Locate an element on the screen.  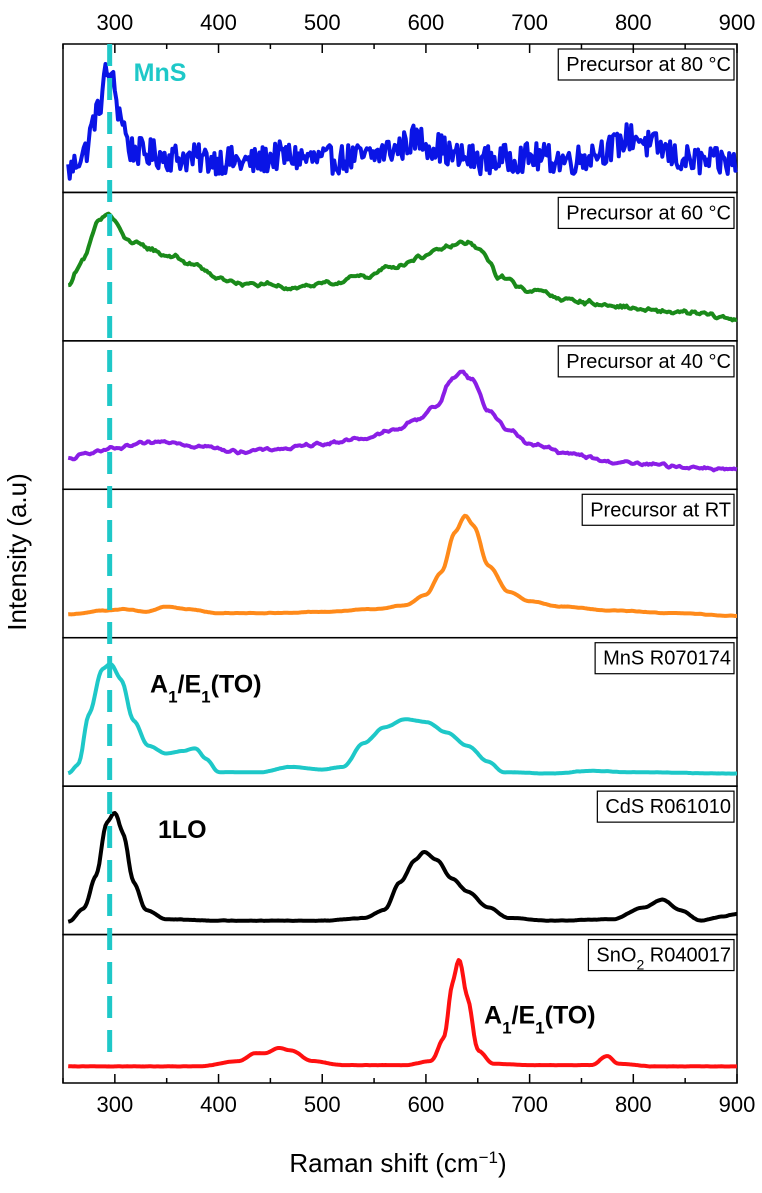
x-tick-label-bottom: 500 is located at coordinates (322, 1104).